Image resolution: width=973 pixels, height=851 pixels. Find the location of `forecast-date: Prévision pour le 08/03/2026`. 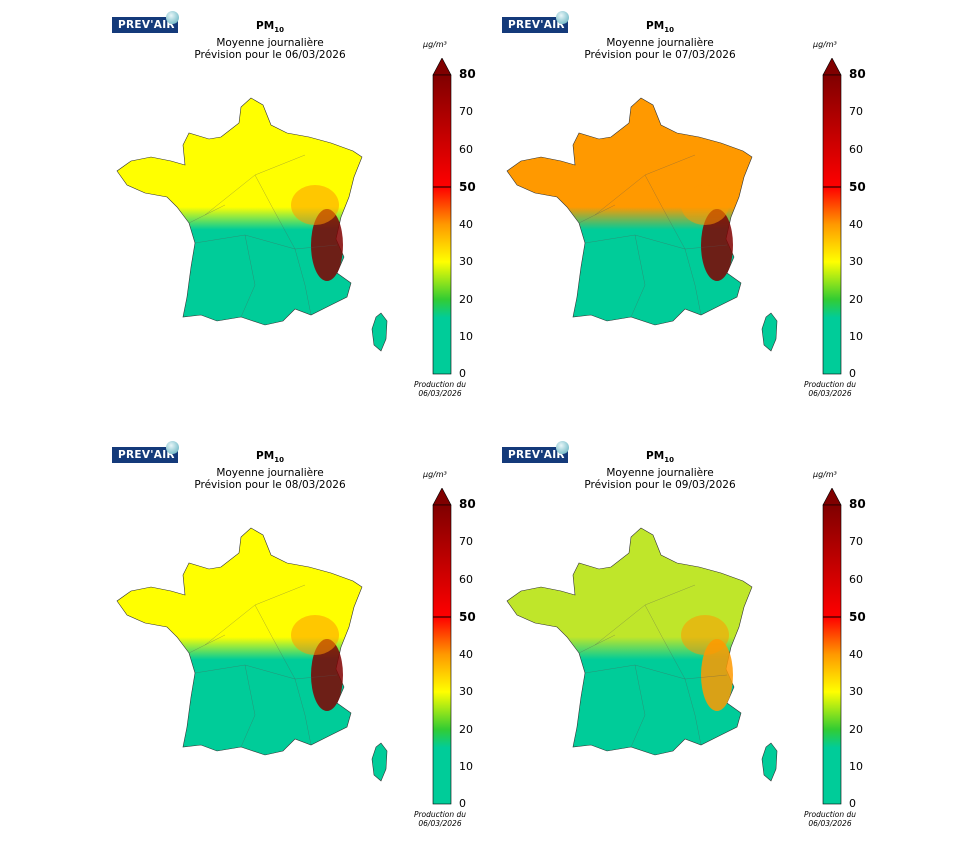

forecast-date: Prévision pour le 08/03/2026 is located at coordinates (270, 485).